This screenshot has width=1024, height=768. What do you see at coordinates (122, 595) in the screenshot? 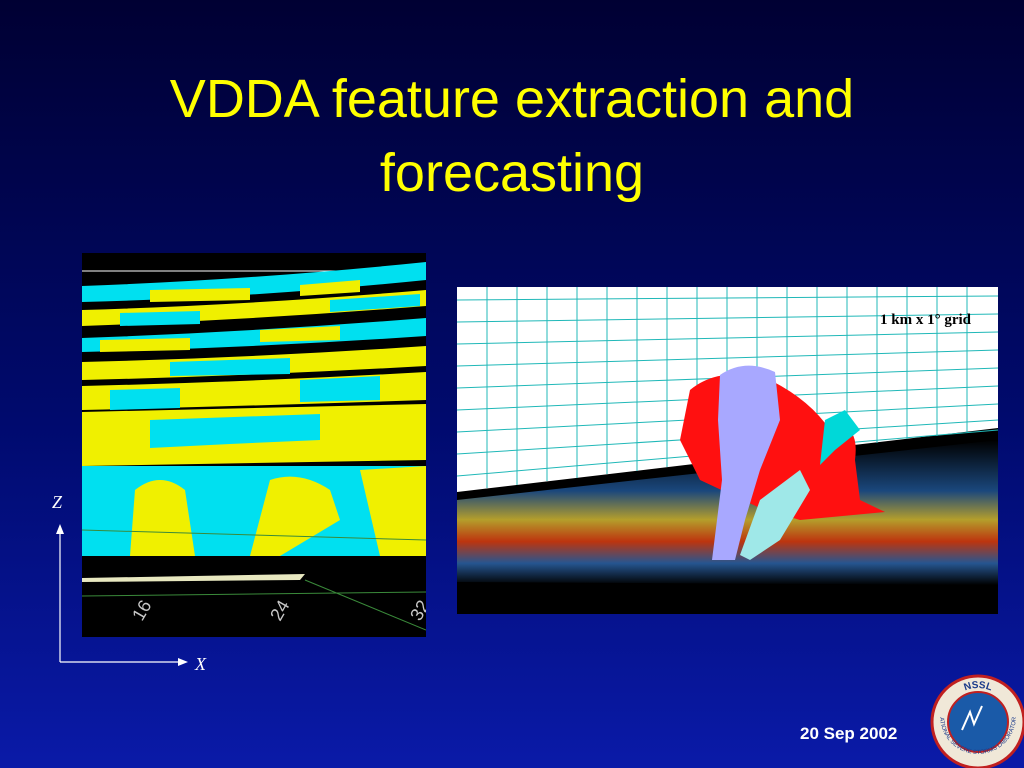
I see `axis-arrows` at bounding box center [122, 595].